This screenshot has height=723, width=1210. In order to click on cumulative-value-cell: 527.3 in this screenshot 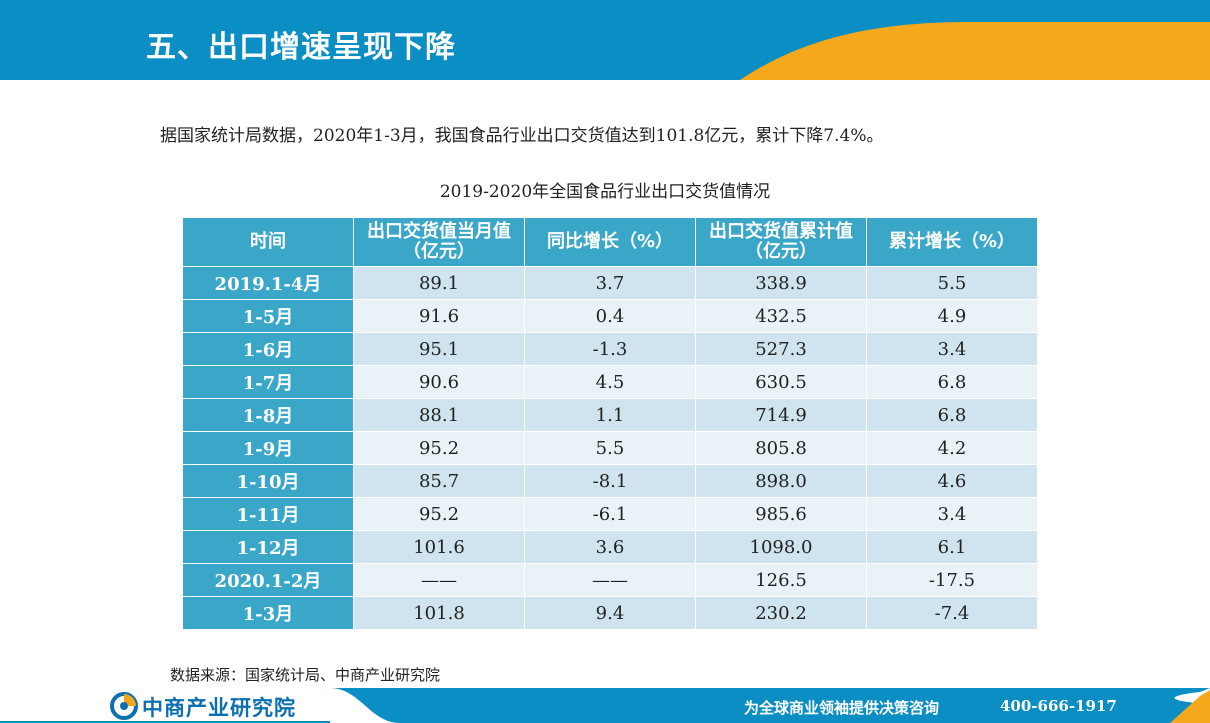, I will do `click(781, 349)`.